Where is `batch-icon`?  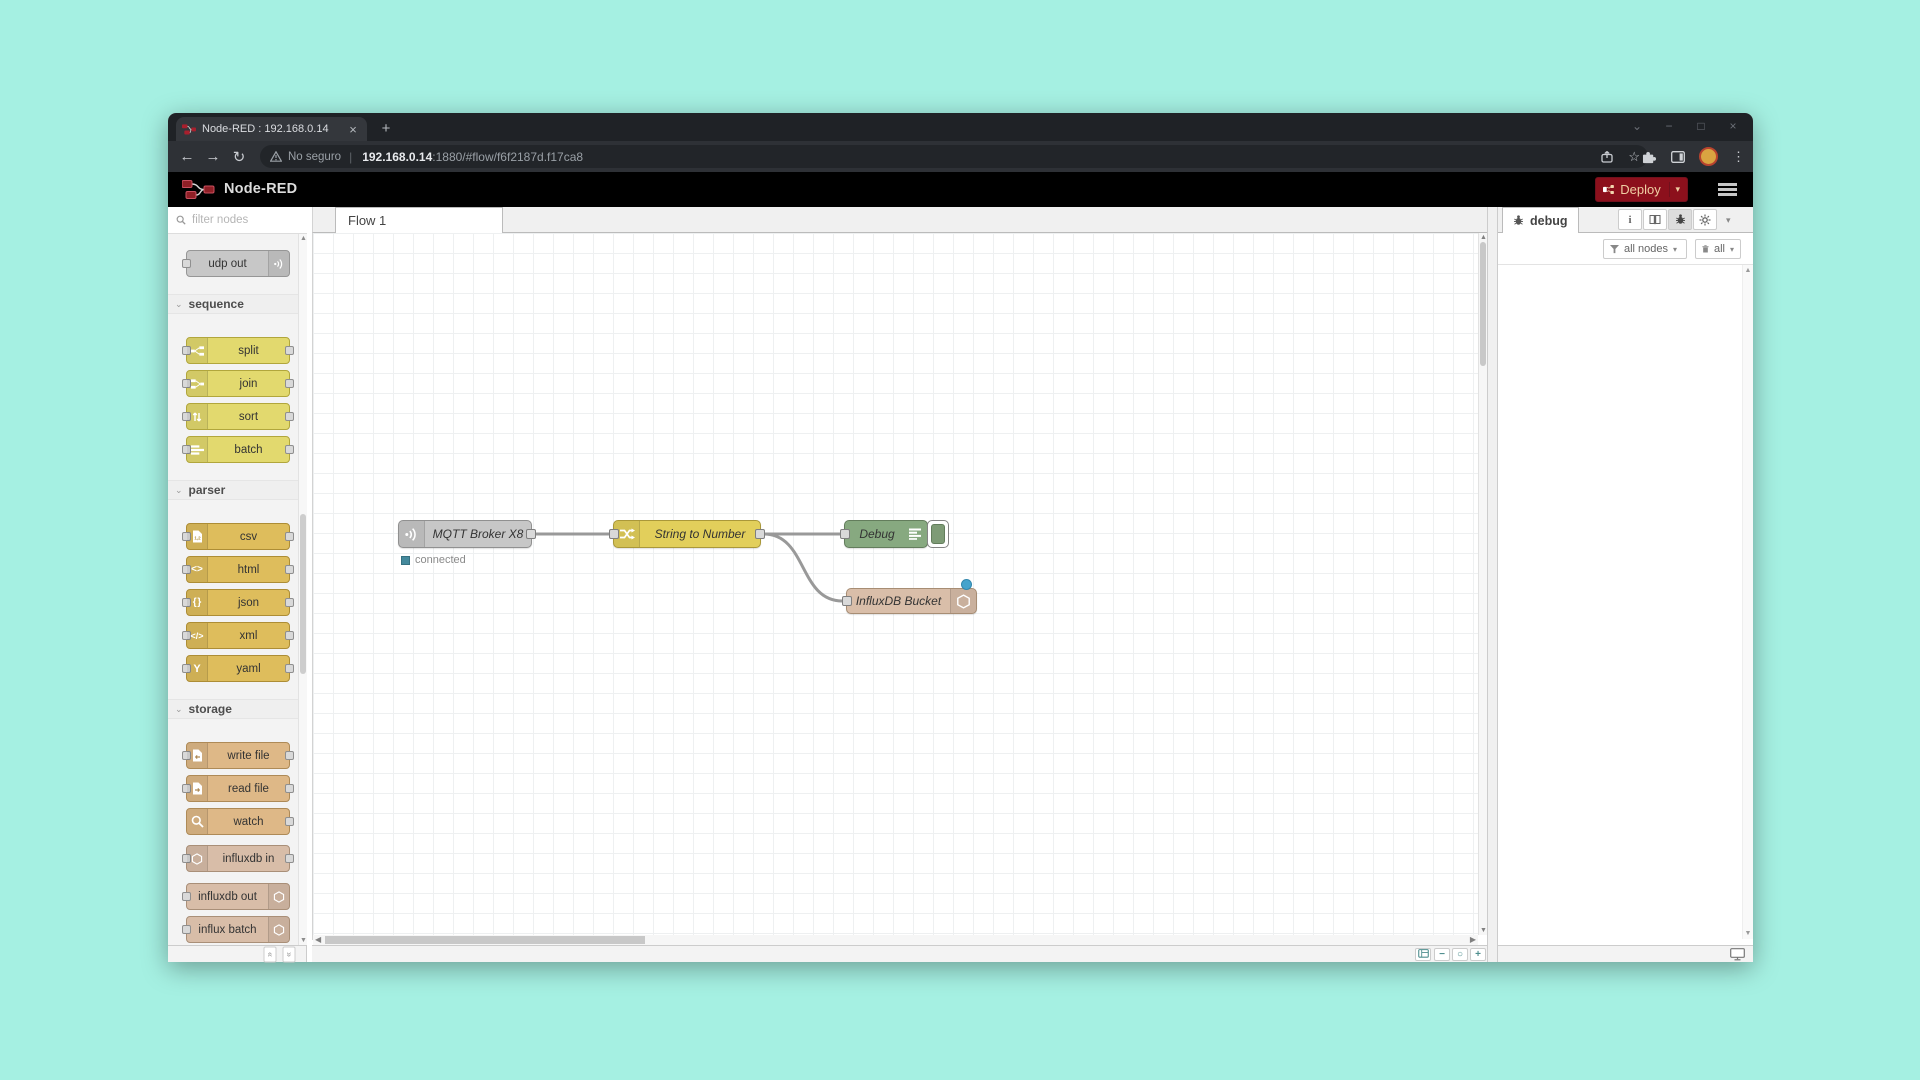
batch-icon is located at coordinates (197, 449).